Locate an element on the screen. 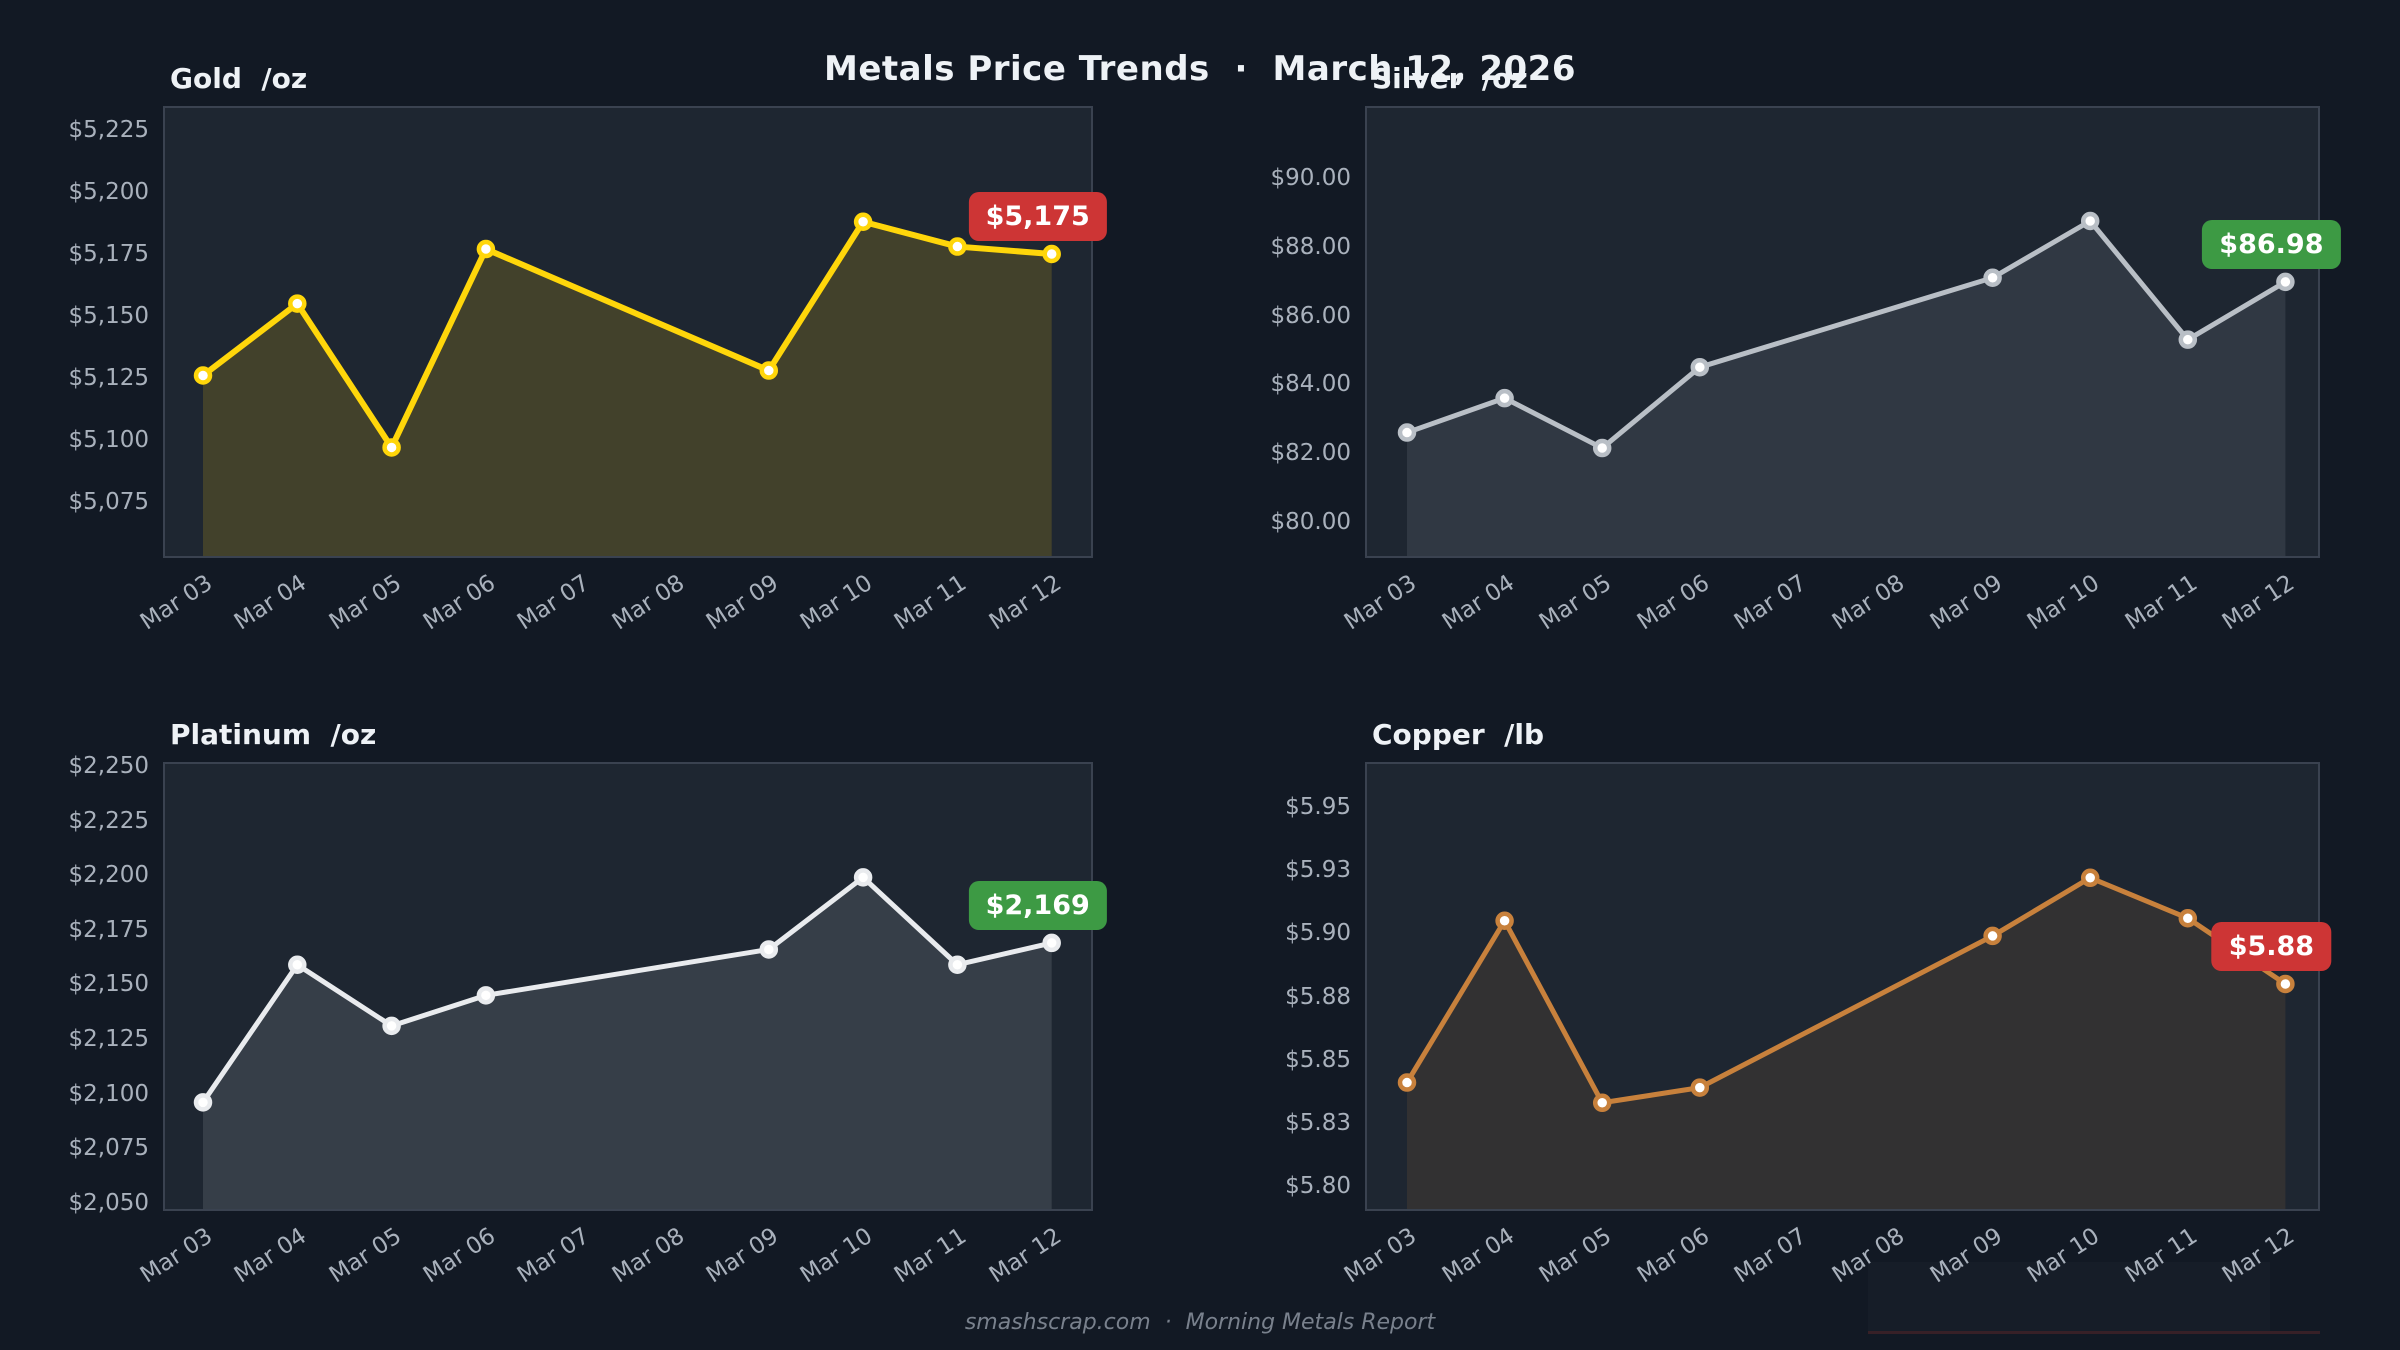  y-tick-label: $5.95 is located at coordinates (1318, 807).